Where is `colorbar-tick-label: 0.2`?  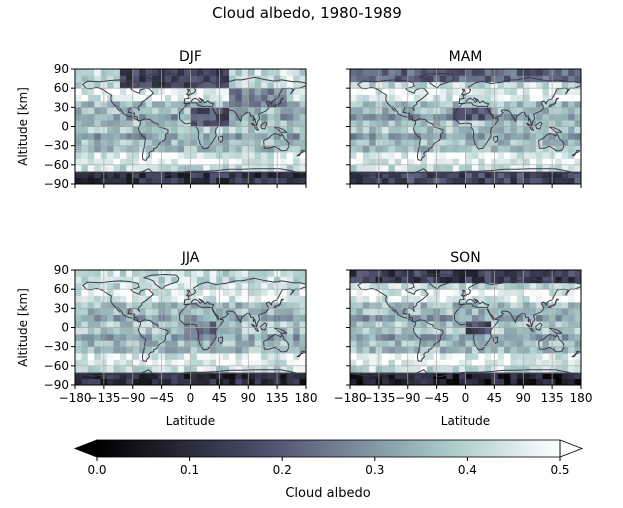
colorbar-tick-label: 0.2 is located at coordinates (282, 470).